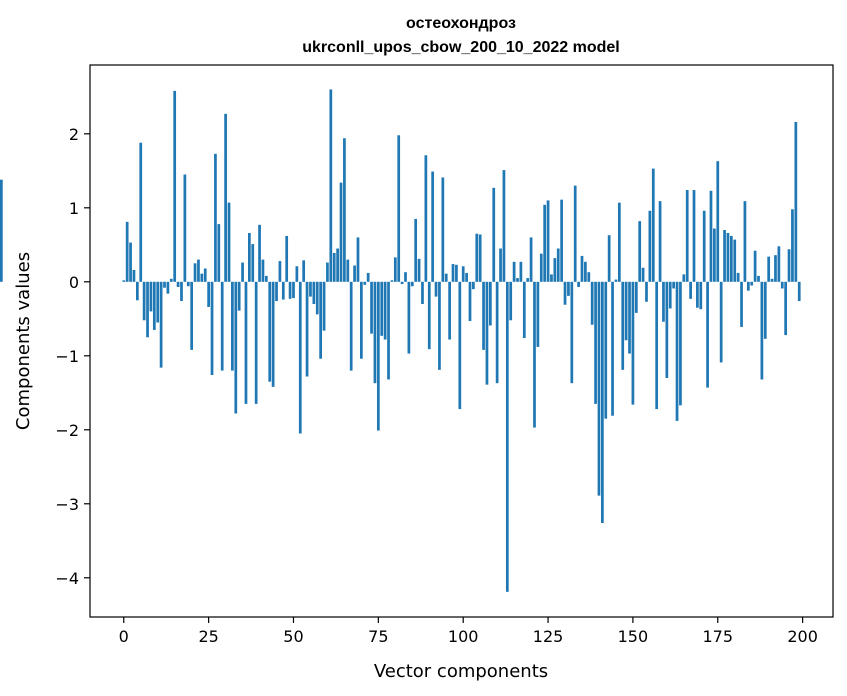 The width and height of the screenshot is (847, 696). What do you see at coordinates (208, 636) in the screenshot?
I see `x-tick-label: 25` at bounding box center [208, 636].